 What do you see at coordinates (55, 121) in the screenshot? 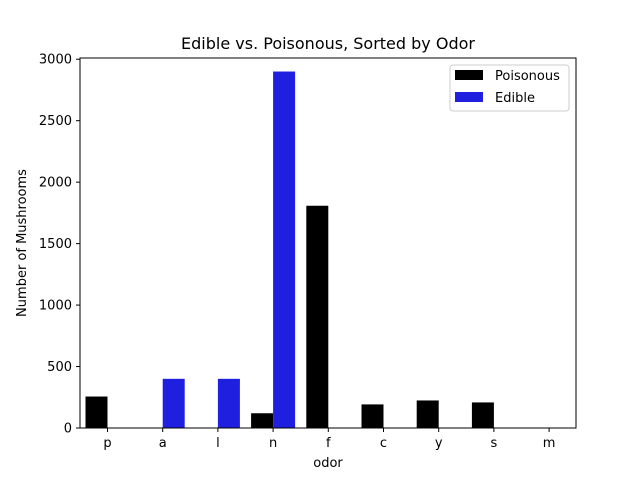
I see `y-tick-label: 2500` at bounding box center [55, 121].